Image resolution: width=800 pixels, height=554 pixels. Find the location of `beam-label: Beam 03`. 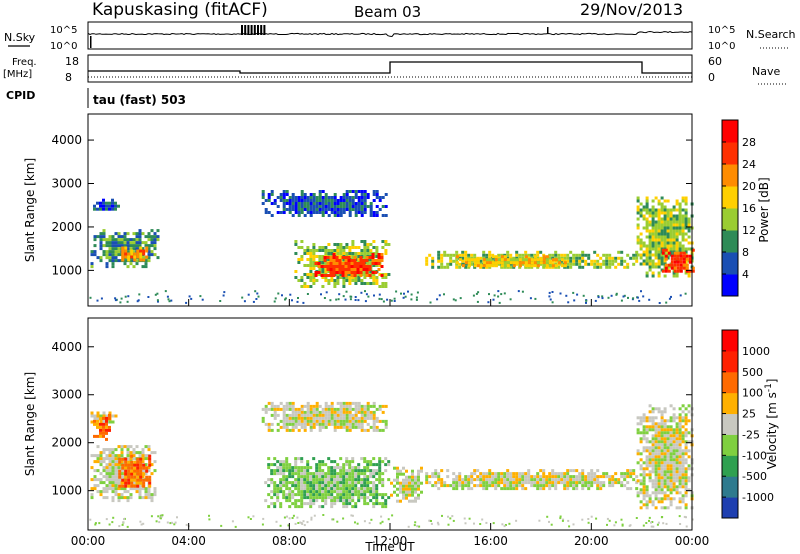

beam-label: Beam 03 is located at coordinates (387, 12).